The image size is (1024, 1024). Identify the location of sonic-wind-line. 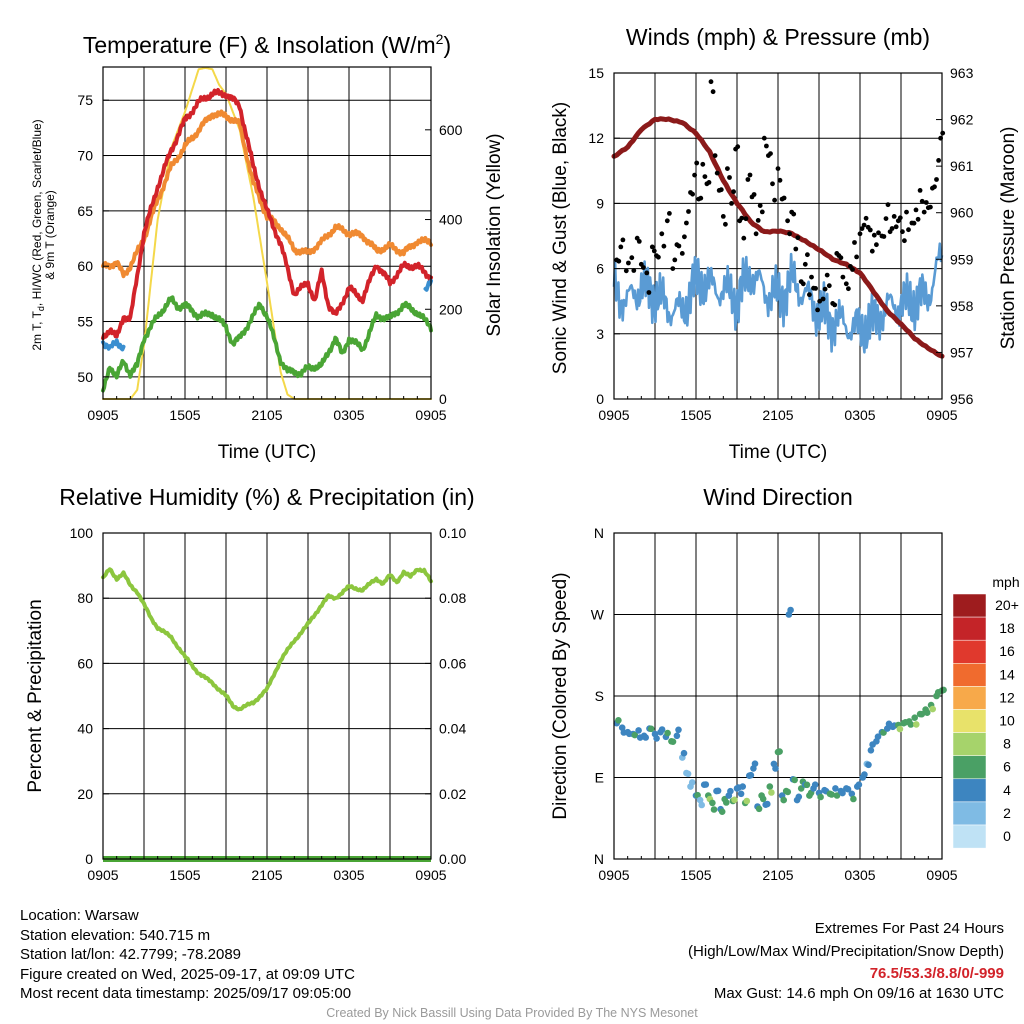
(778, 298).